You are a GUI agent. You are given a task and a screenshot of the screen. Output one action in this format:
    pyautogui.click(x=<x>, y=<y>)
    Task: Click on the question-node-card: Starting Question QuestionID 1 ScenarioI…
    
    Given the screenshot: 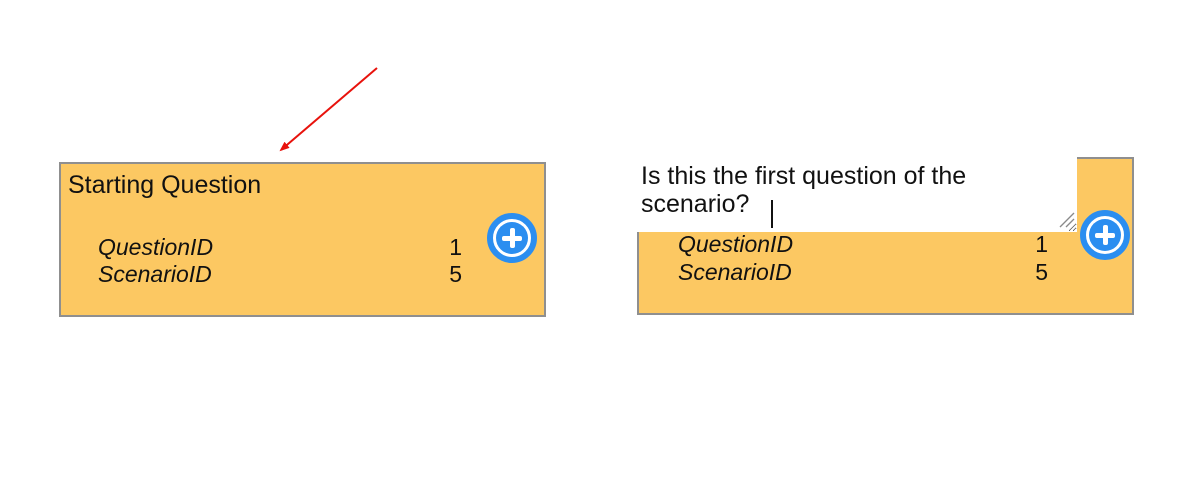 What is the action you would take?
    pyautogui.click(x=302, y=239)
    